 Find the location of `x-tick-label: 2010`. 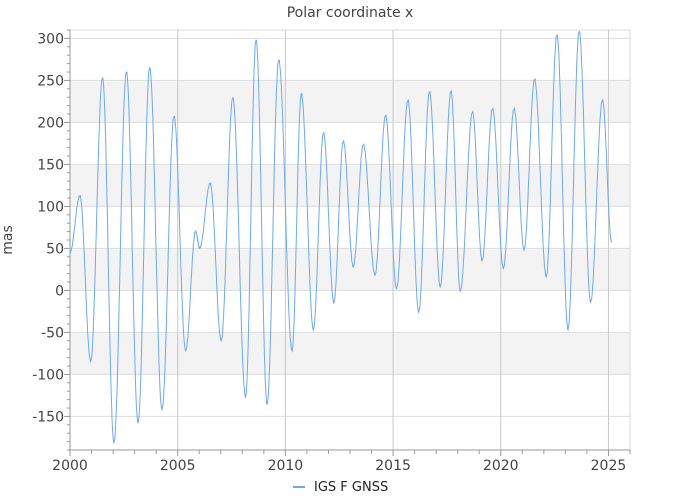

x-tick-label: 2010 is located at coordinates (286, 466).